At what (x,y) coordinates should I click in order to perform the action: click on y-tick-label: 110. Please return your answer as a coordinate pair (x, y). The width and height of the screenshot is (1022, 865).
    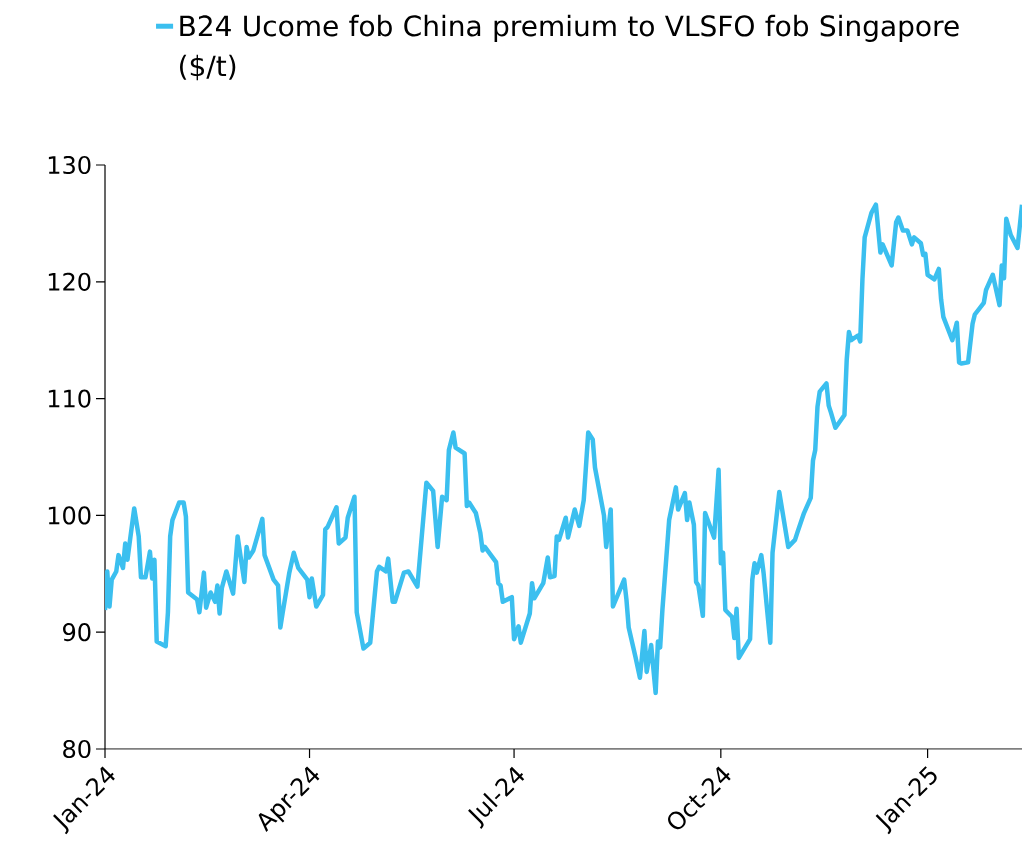
    Looking at the image, I should click on (69, 398).